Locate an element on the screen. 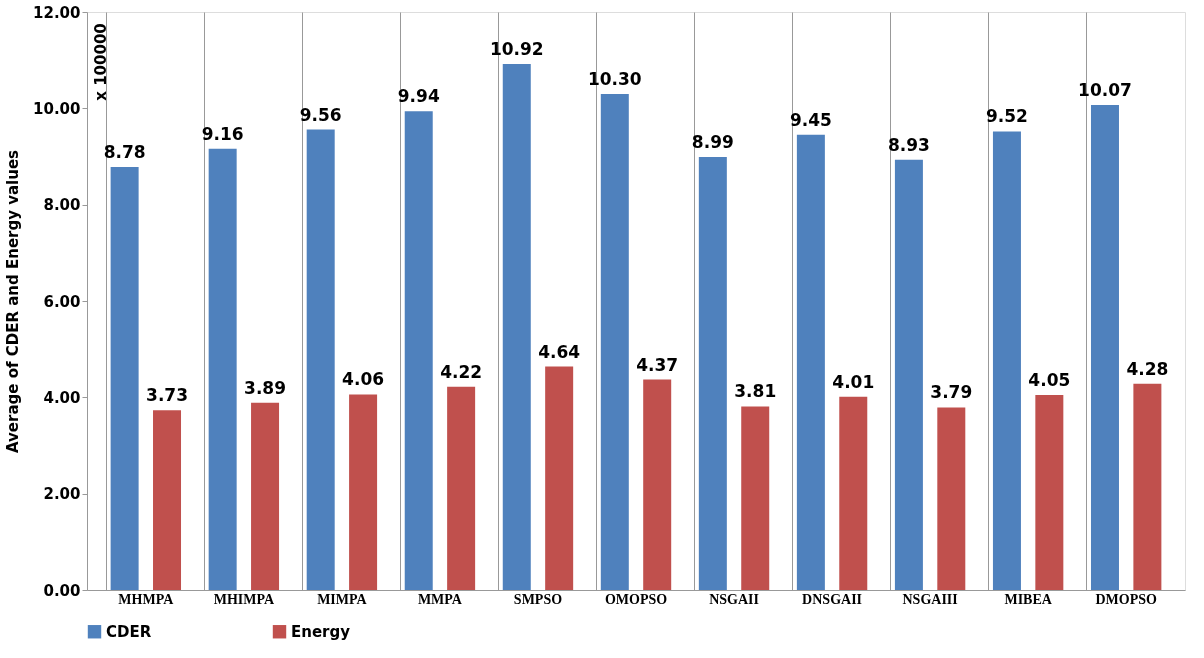  text: 9.56 is located at coordinates (320, 114).